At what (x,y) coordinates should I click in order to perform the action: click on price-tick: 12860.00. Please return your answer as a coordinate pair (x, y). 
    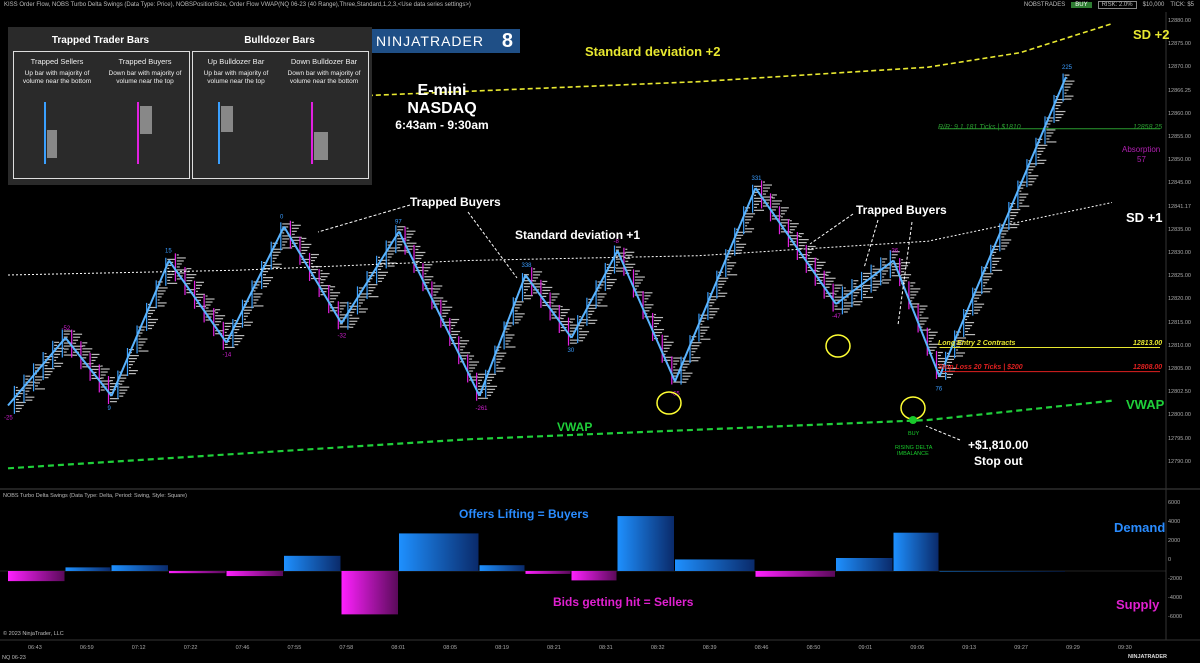
    Looking at the image, I should click on (1179, 113).